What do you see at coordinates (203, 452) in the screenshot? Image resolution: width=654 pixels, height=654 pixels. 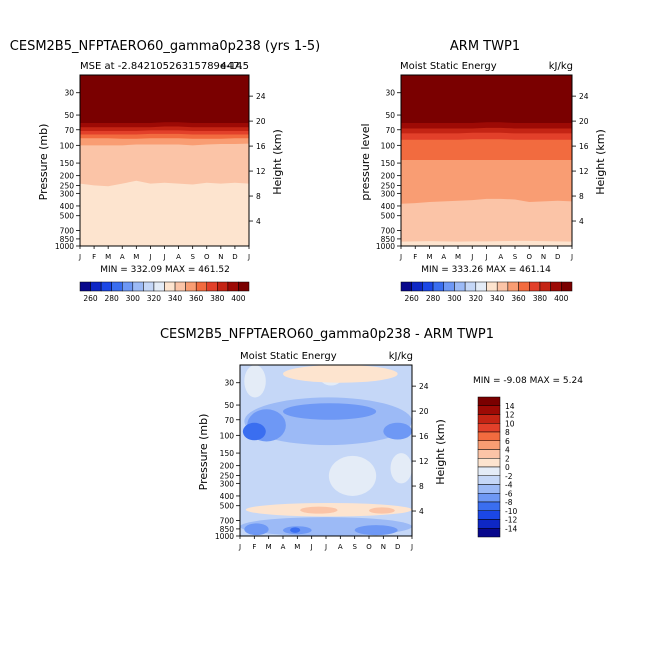 I see `panel3-ylabel-left: Pressure (mb)` at bounding box center [203, 452].